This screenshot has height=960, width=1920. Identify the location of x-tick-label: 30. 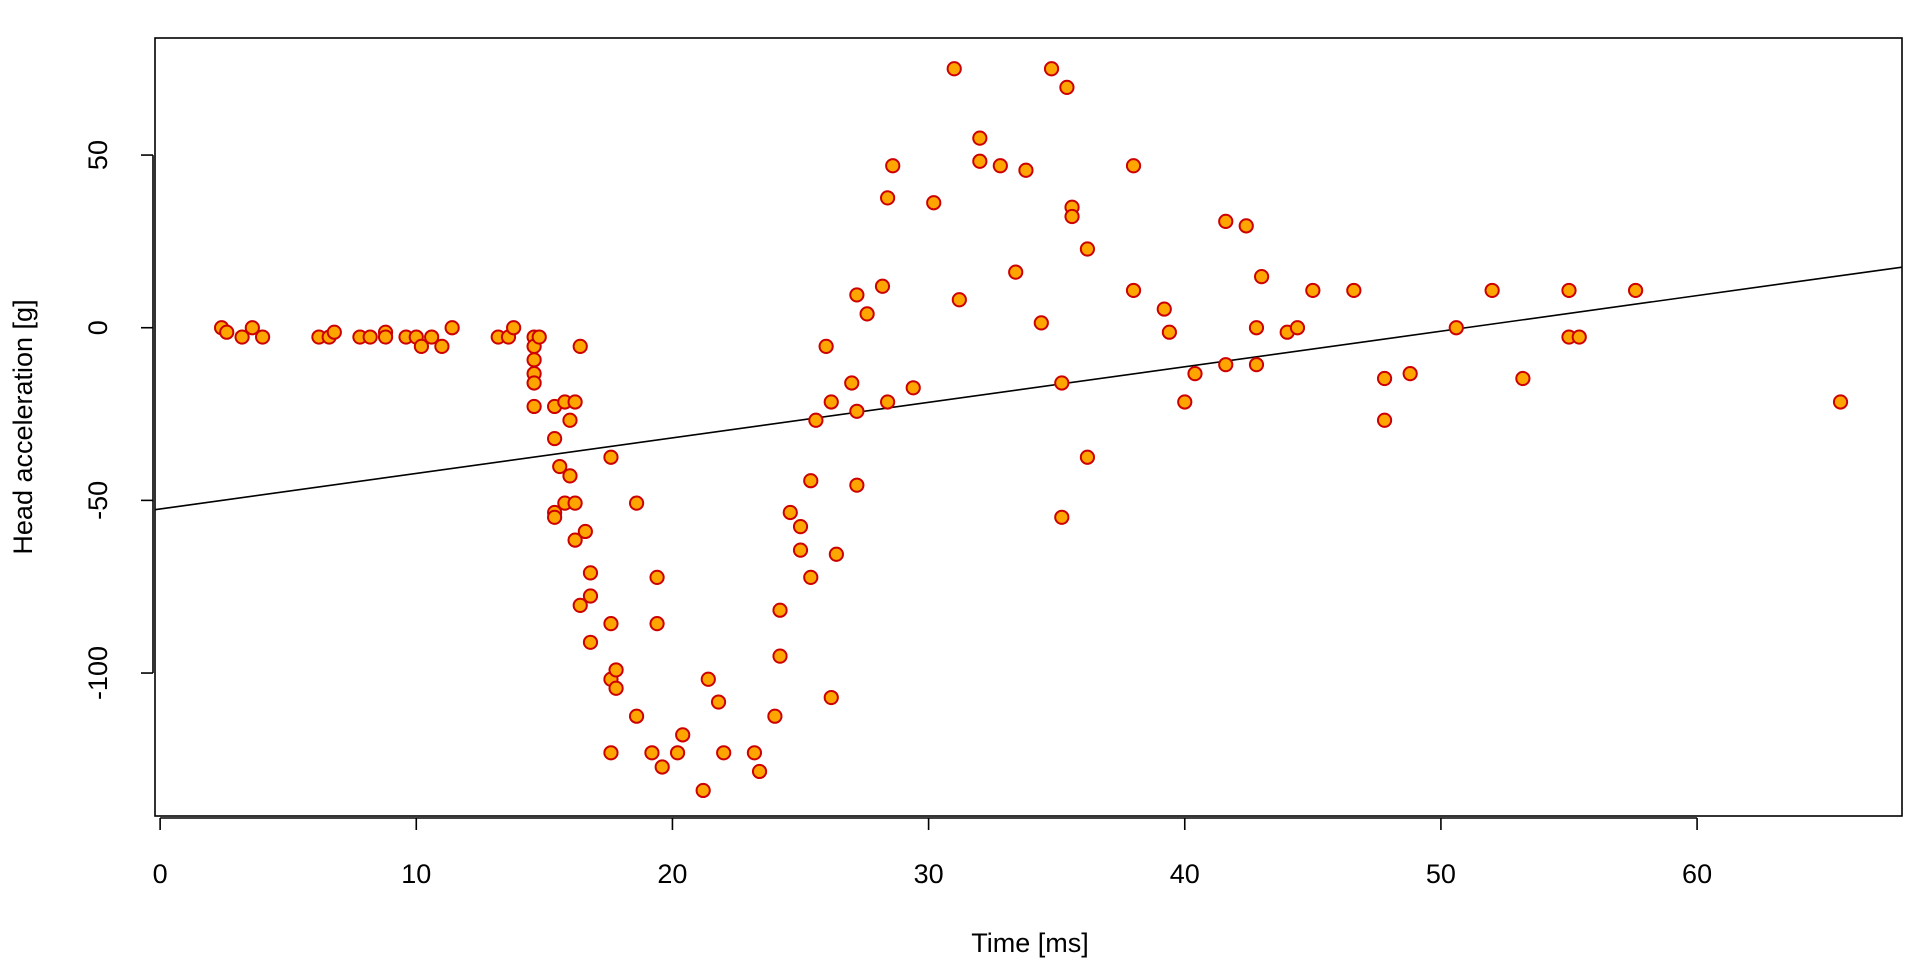
(929, 874).